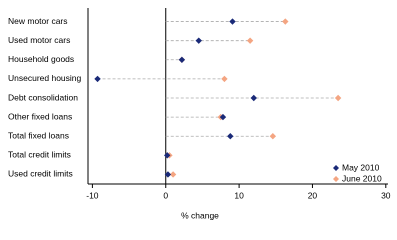 Image resolution: width=397 pixels, height=240 pixels. What do you see at coordinates (386, 195) in the screenshot?
I see `x-tick-label: 30` at bounding box center [386, 195].